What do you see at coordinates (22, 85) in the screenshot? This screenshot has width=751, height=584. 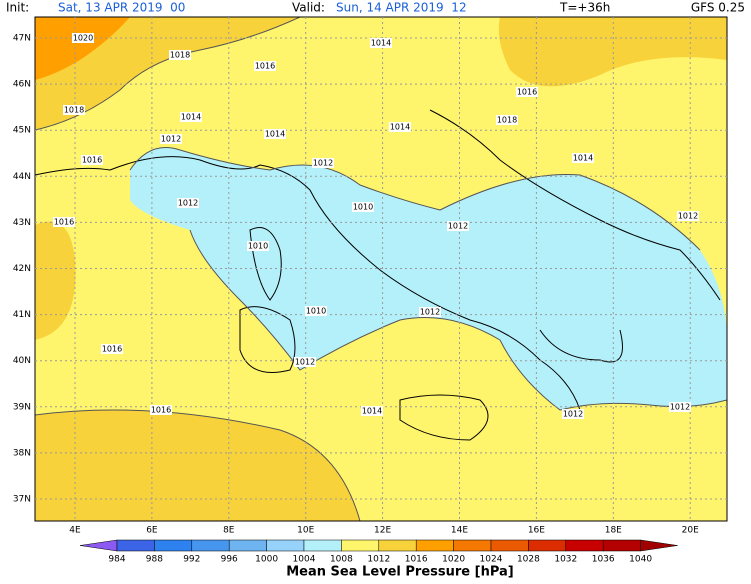 I see `lat-label: 46N` at bounding box center [22, 85].